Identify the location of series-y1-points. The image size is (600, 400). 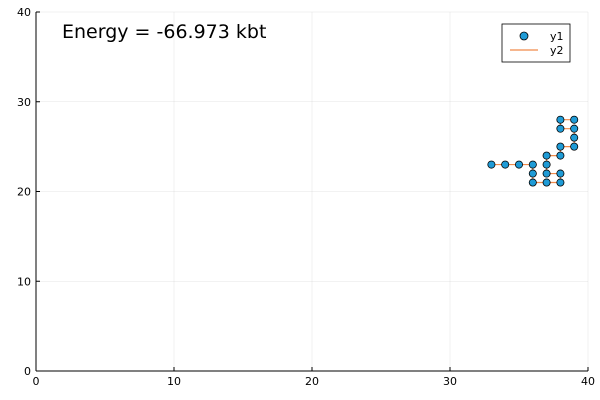
(533, 151).